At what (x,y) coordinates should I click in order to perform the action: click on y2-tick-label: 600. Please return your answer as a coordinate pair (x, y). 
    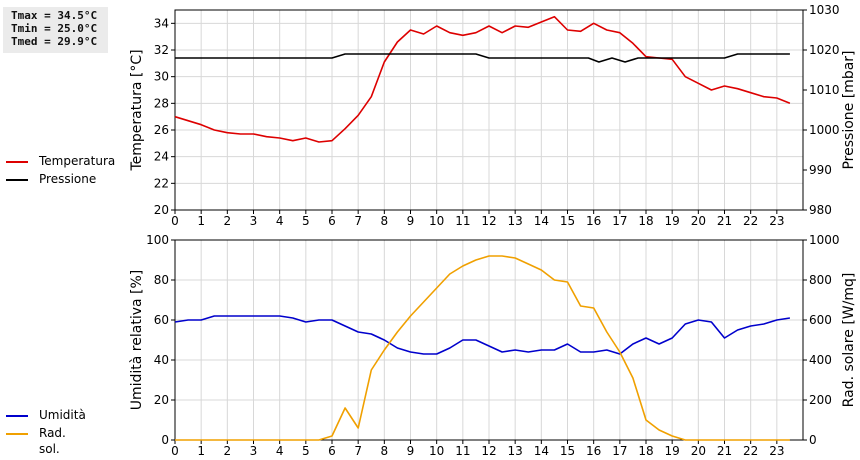
    Looking at the image, I should click on (820, 320).